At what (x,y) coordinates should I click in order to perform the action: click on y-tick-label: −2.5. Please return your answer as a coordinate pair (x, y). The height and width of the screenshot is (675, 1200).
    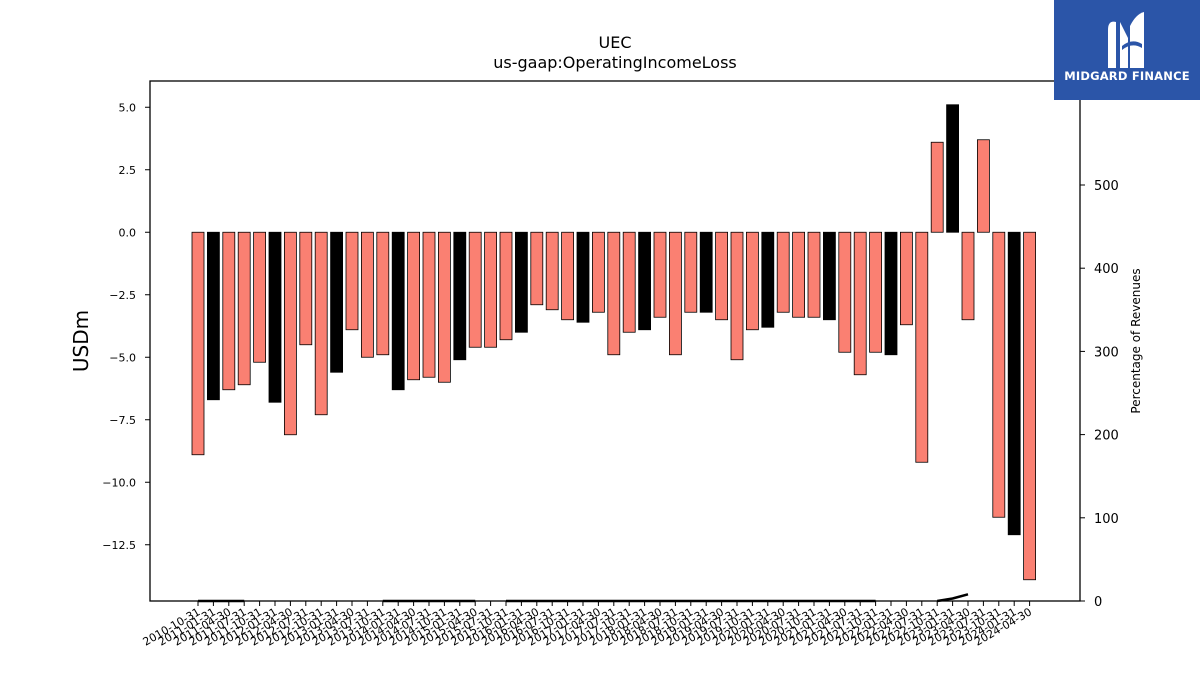
    Looking at the image, I should click on (122, 295).